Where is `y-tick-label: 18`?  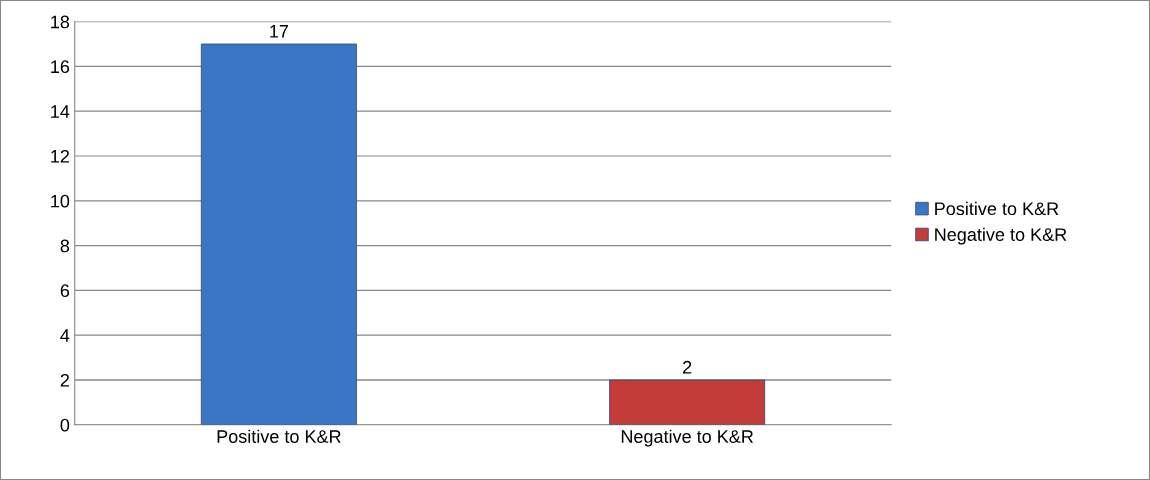 y-tick-label: 18 is located at coordinates (60, 22).